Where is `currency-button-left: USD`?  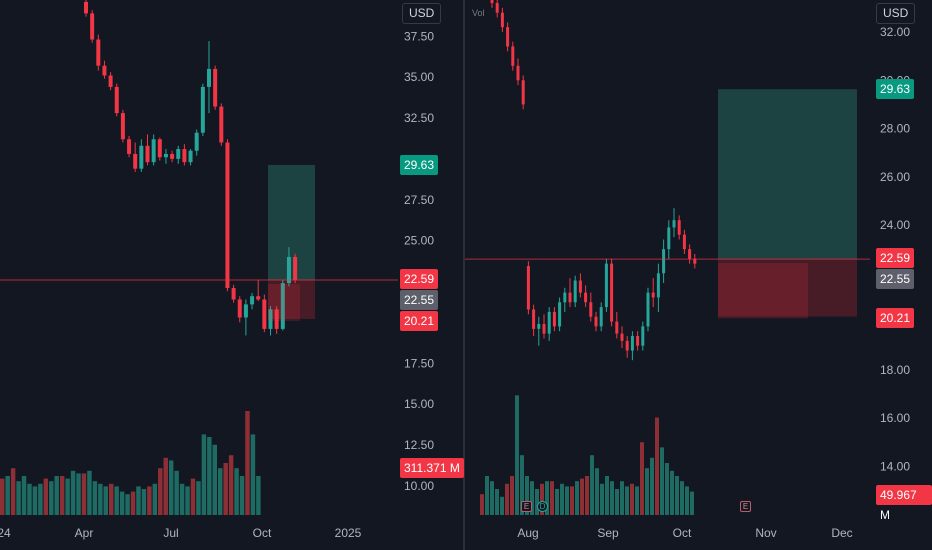
currency-button-left: USD is located at coordinates (422, 13).